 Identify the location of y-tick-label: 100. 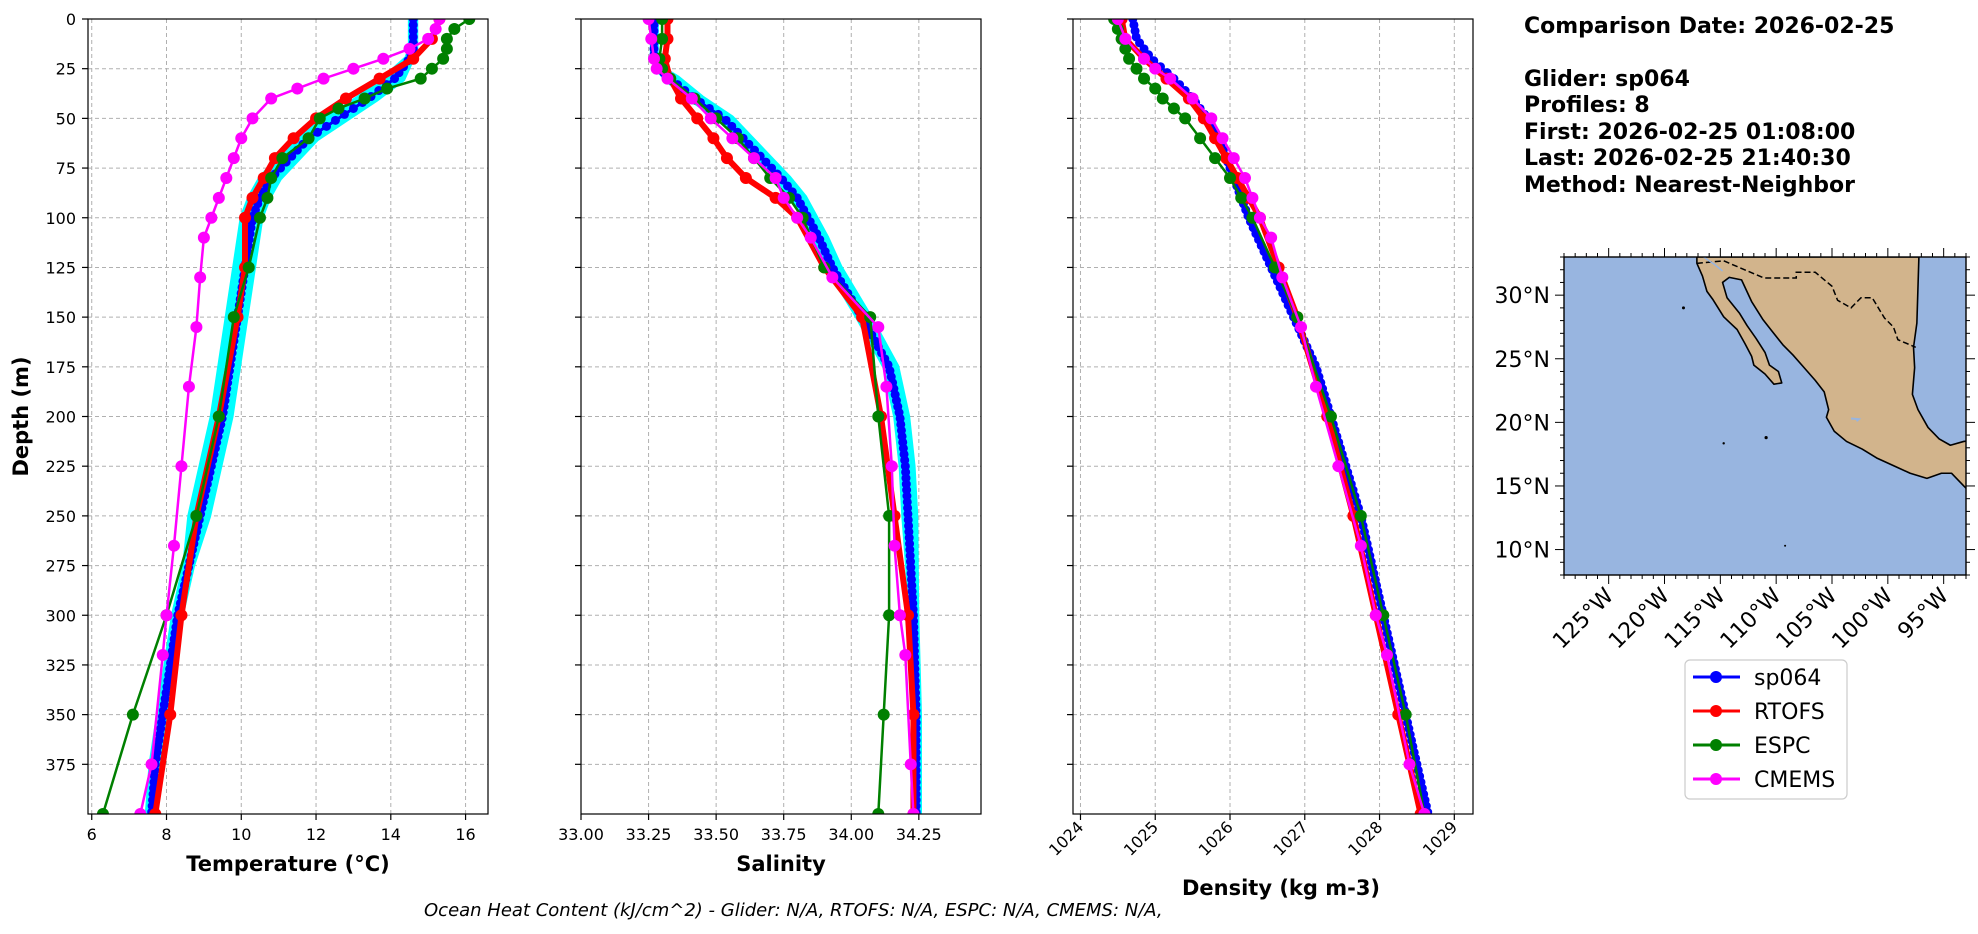
(60, 218).